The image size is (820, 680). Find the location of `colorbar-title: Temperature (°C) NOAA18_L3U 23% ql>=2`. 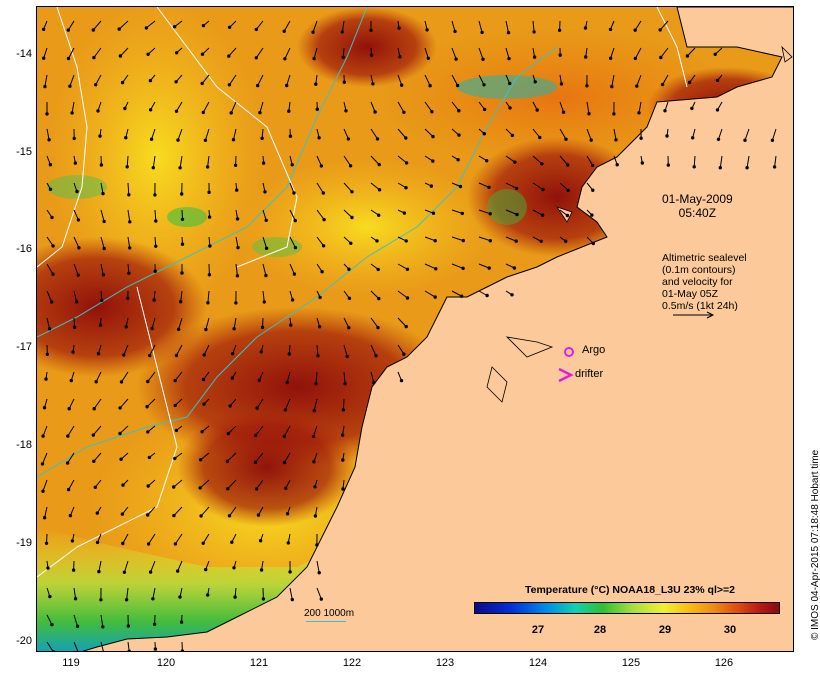

colorbar-title: Temperature (°C) NOAA18_L3U 23% ql>=2 is located at coordinates (630, 590).